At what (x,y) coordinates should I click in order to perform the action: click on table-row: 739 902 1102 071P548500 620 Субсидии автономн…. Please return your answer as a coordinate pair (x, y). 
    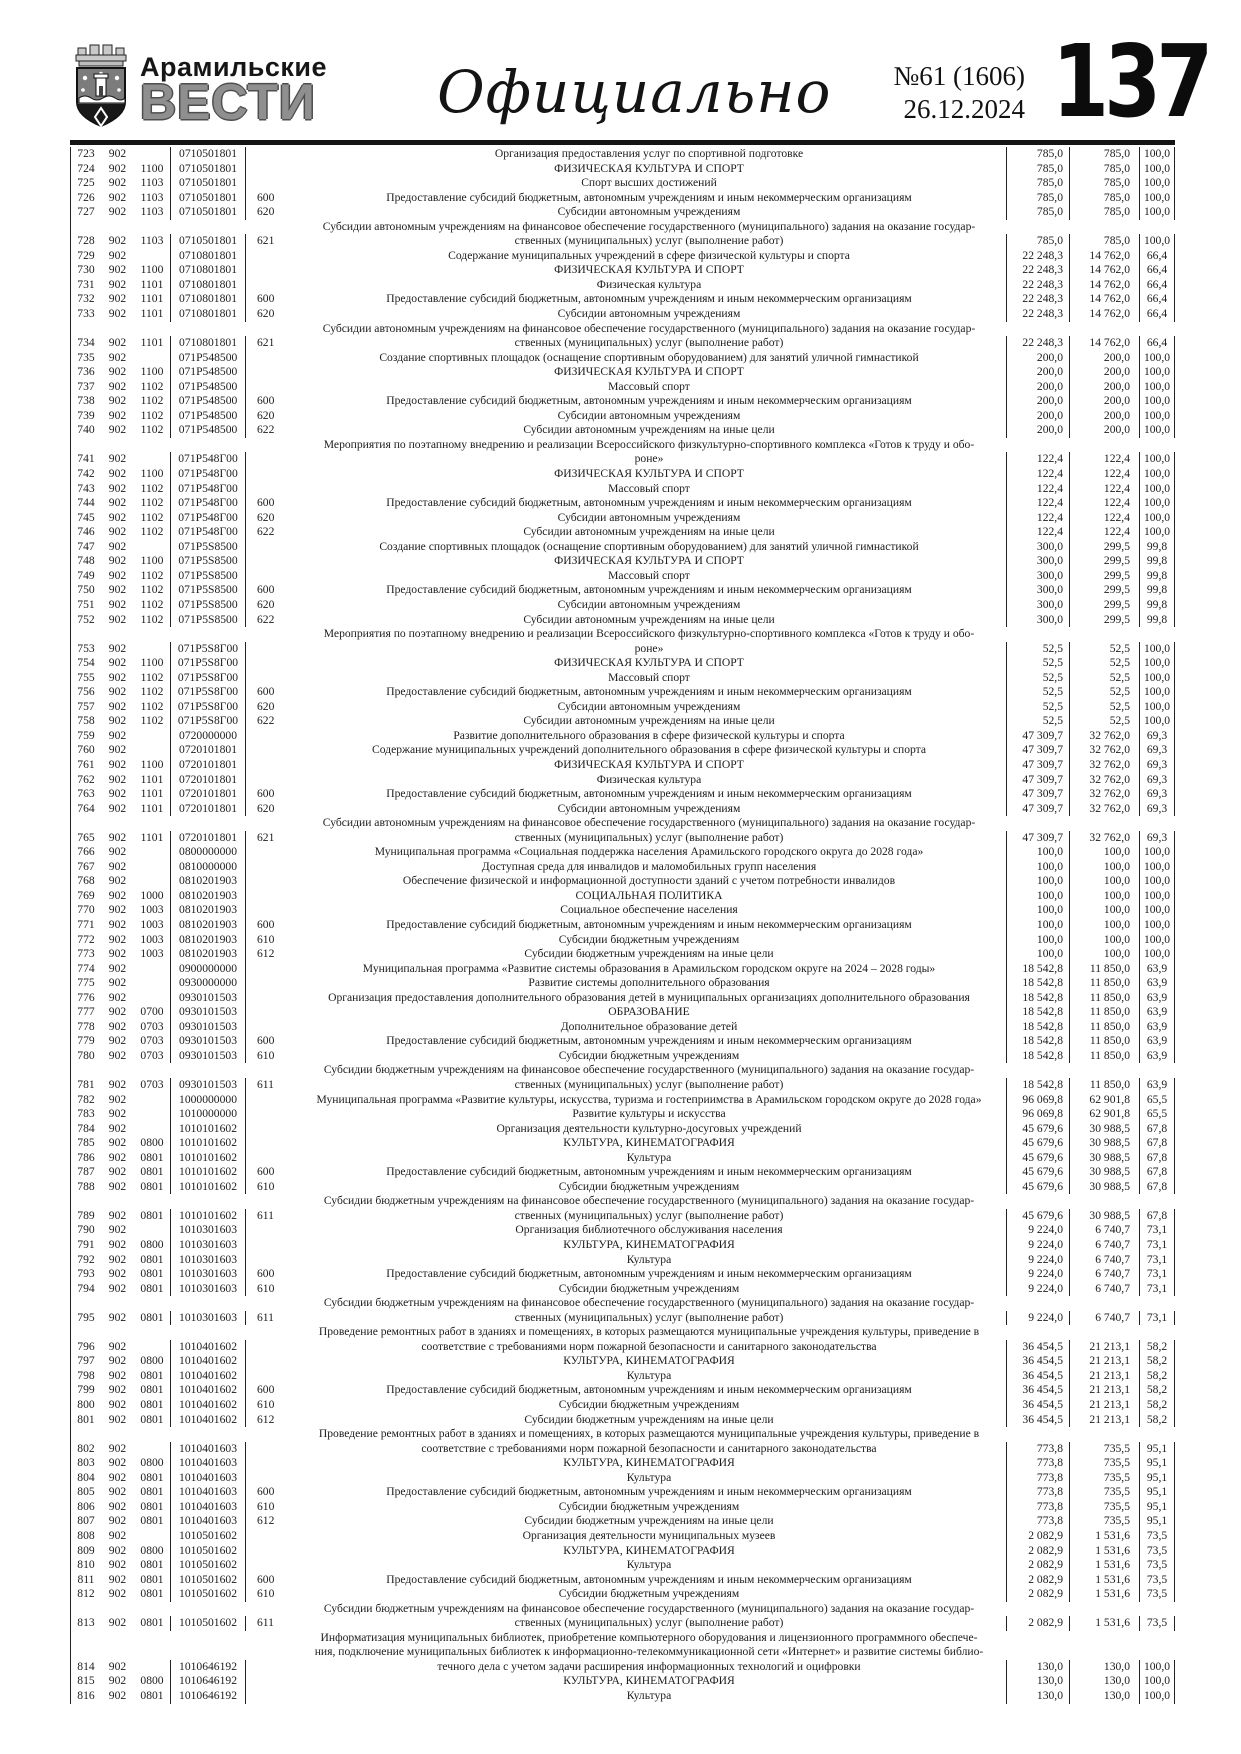
    Looking at the image, I should click on (622, 416).